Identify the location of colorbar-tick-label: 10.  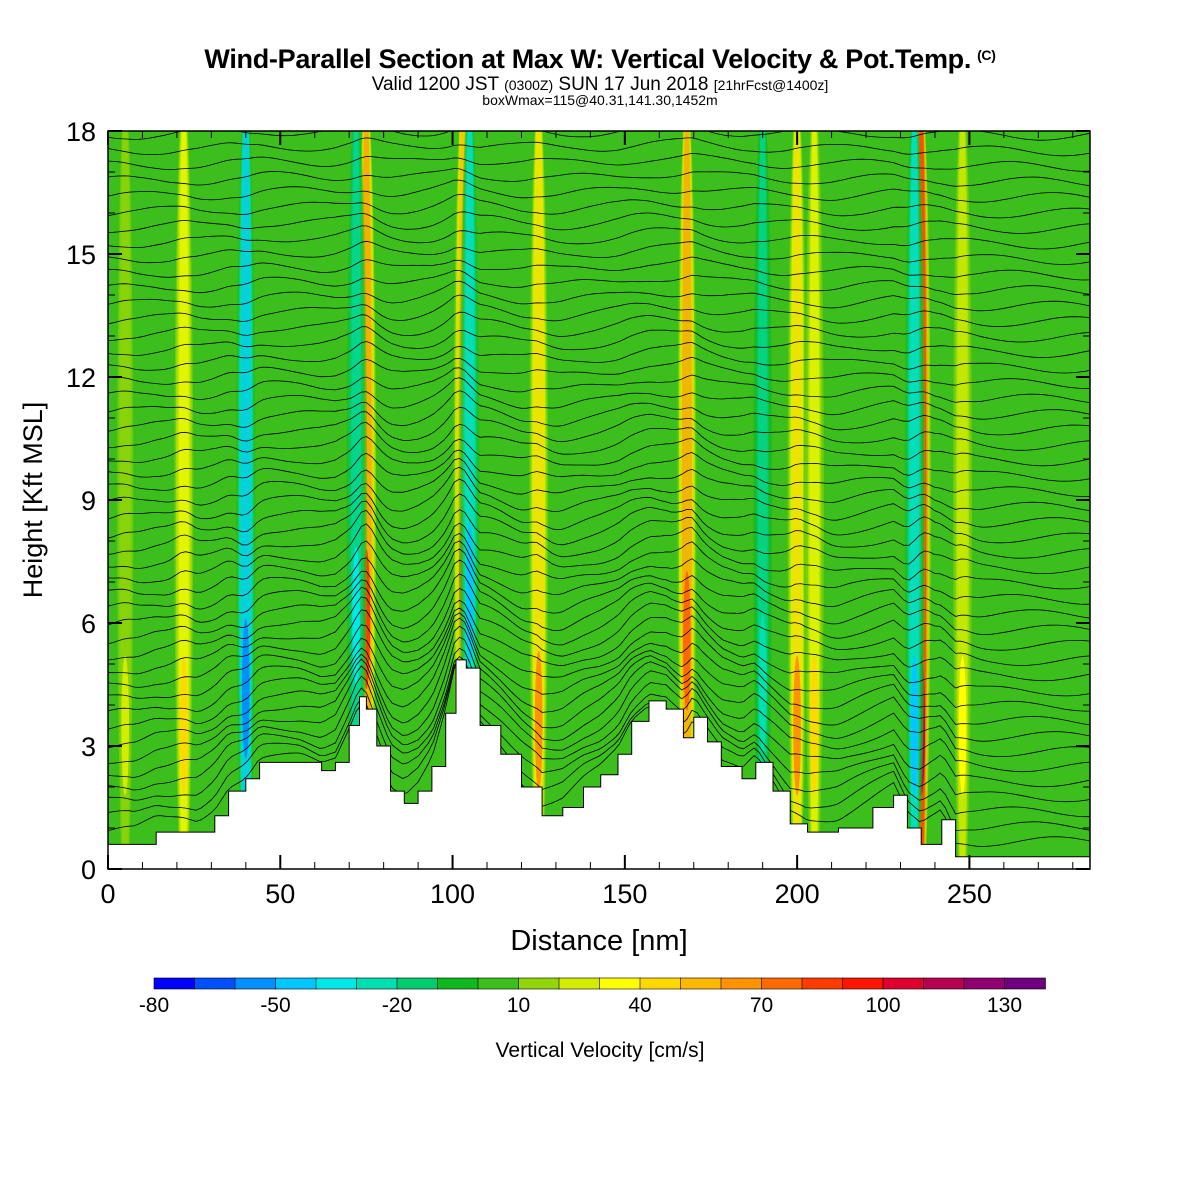
(518, 1005).